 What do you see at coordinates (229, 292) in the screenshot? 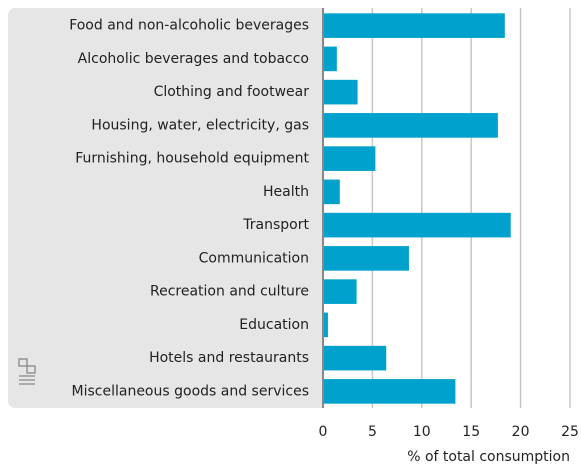
I see `y-tick-label: Recreation and culture` at bounding box center [229, 292].